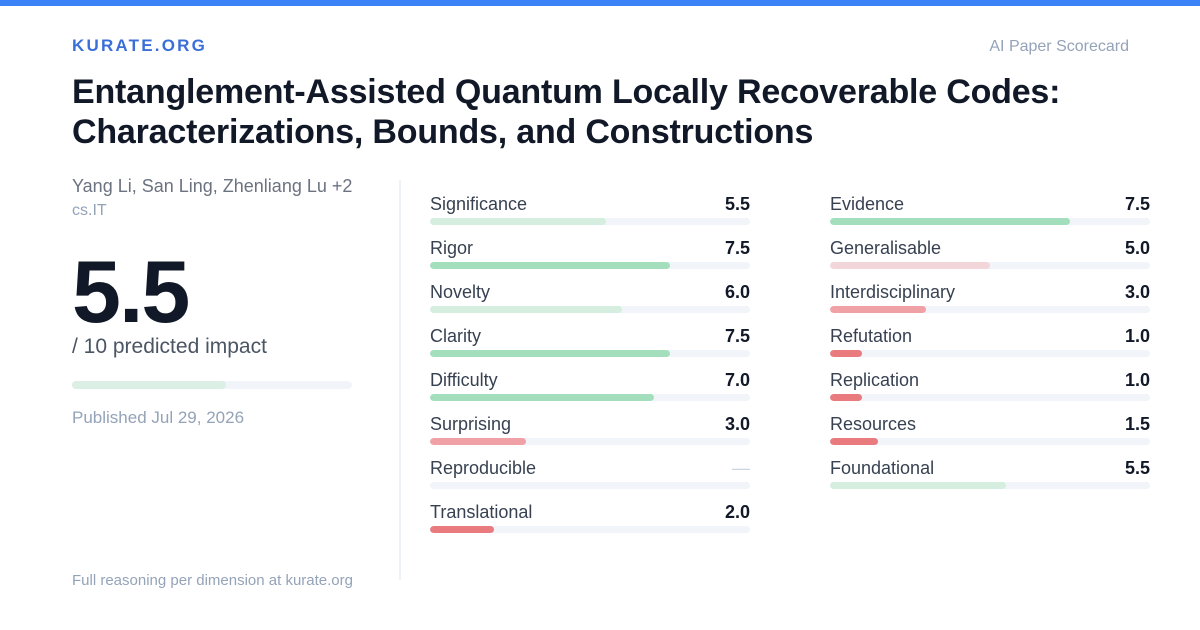  What do you see at coordinates (737, 380) in the screenshot?
I see `metric-value: 7.0` at bounding box center [737, 380].